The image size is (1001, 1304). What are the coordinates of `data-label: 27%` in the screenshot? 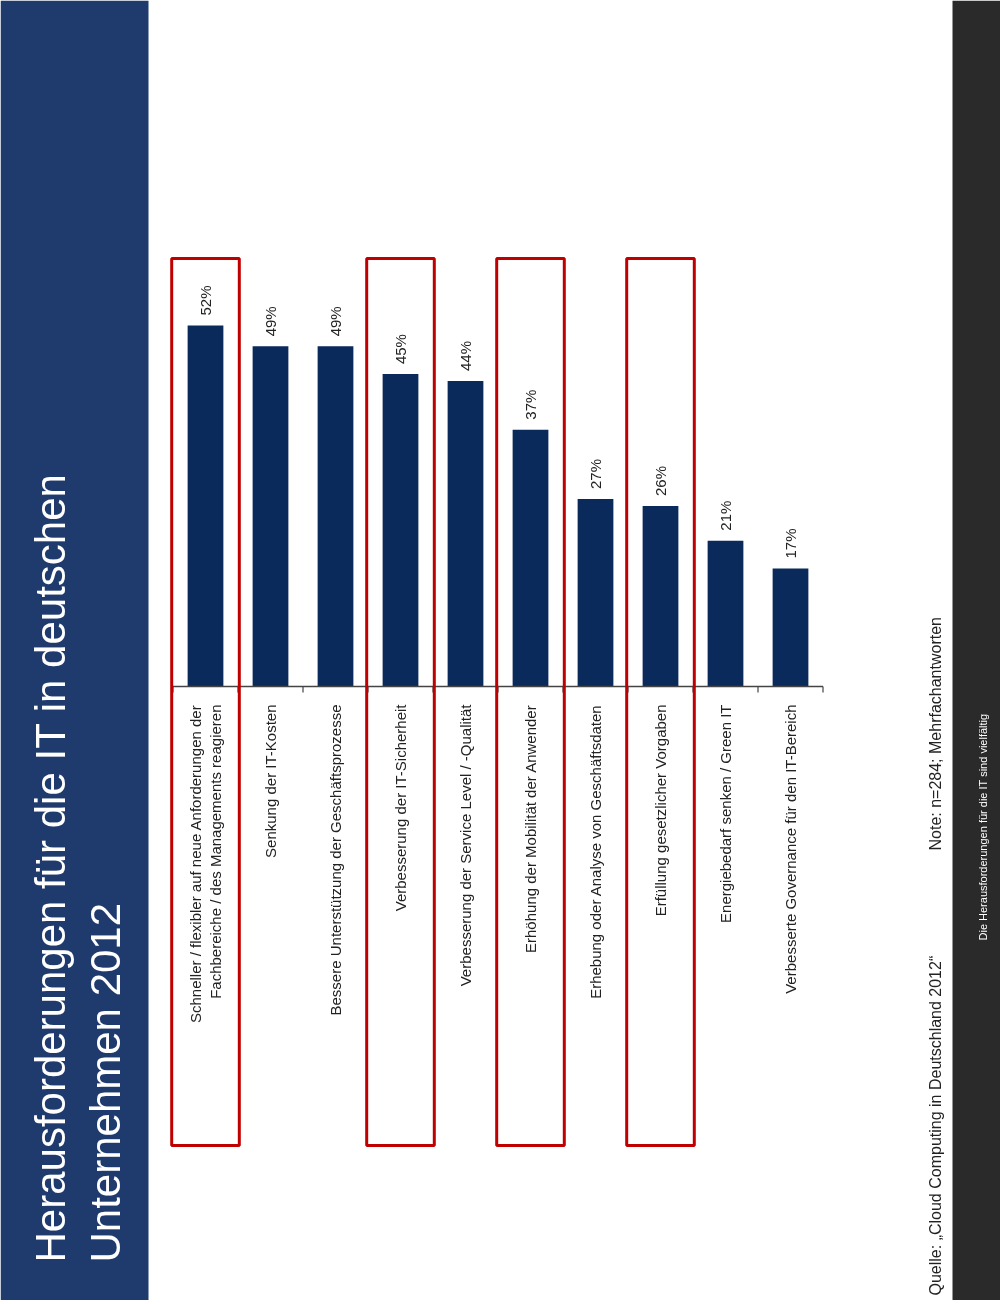 It's located at (595, 474).